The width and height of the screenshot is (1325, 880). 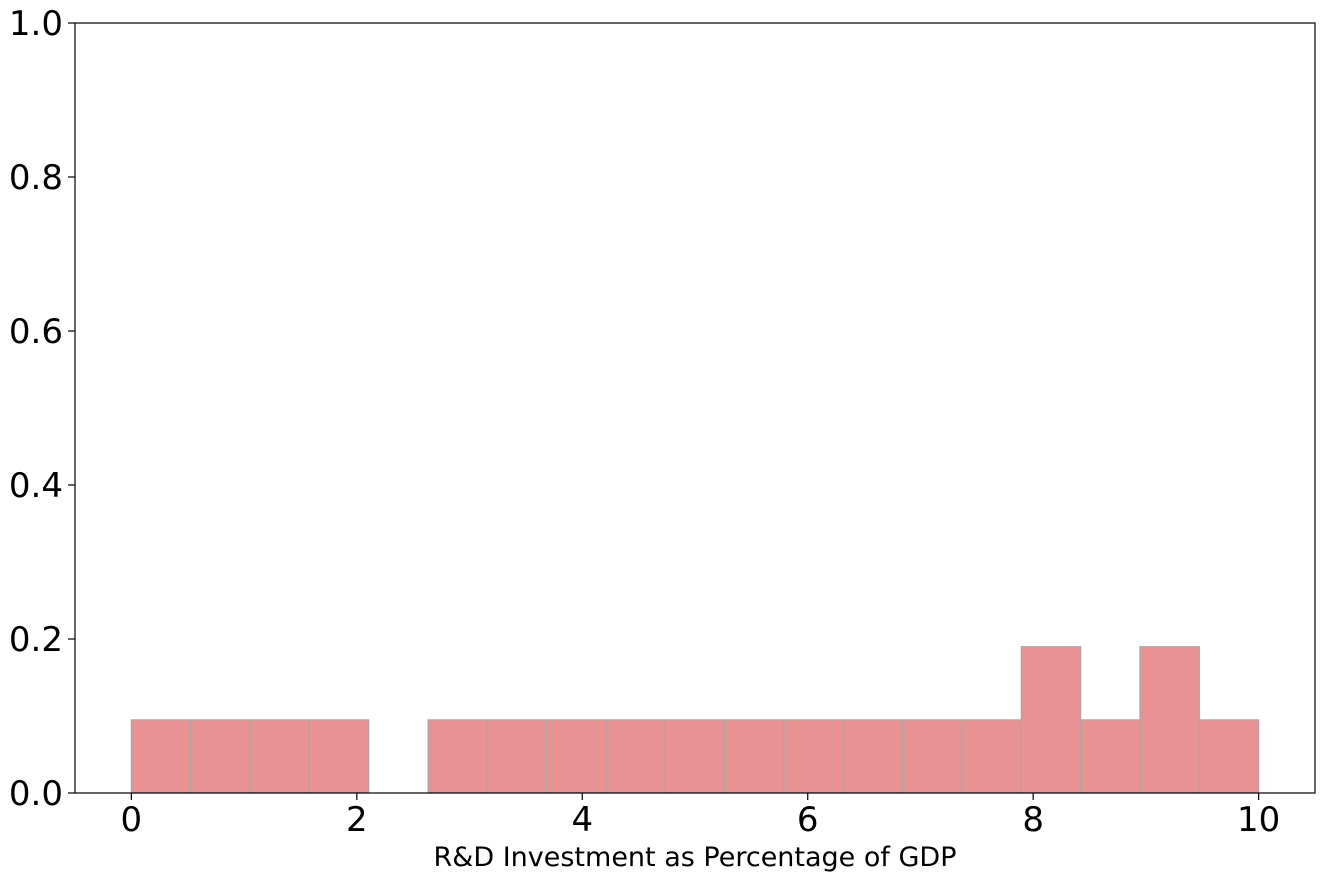 I want to click on x-axis-label: R&D Investment as Percentage of GDP, so click(x=695, y=857).